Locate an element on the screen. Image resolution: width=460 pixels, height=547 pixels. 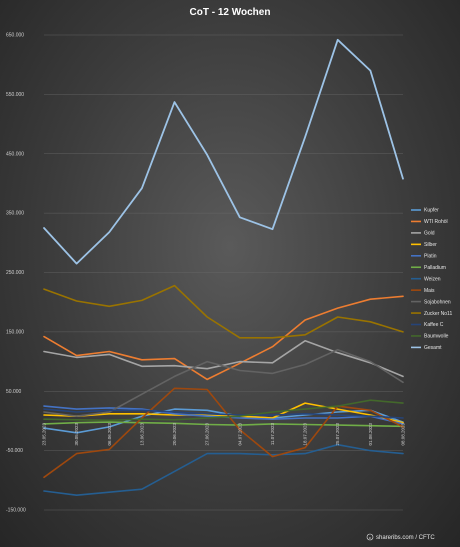
x-tick-label: 23.05.2023 is located at coordinates (44, 433).